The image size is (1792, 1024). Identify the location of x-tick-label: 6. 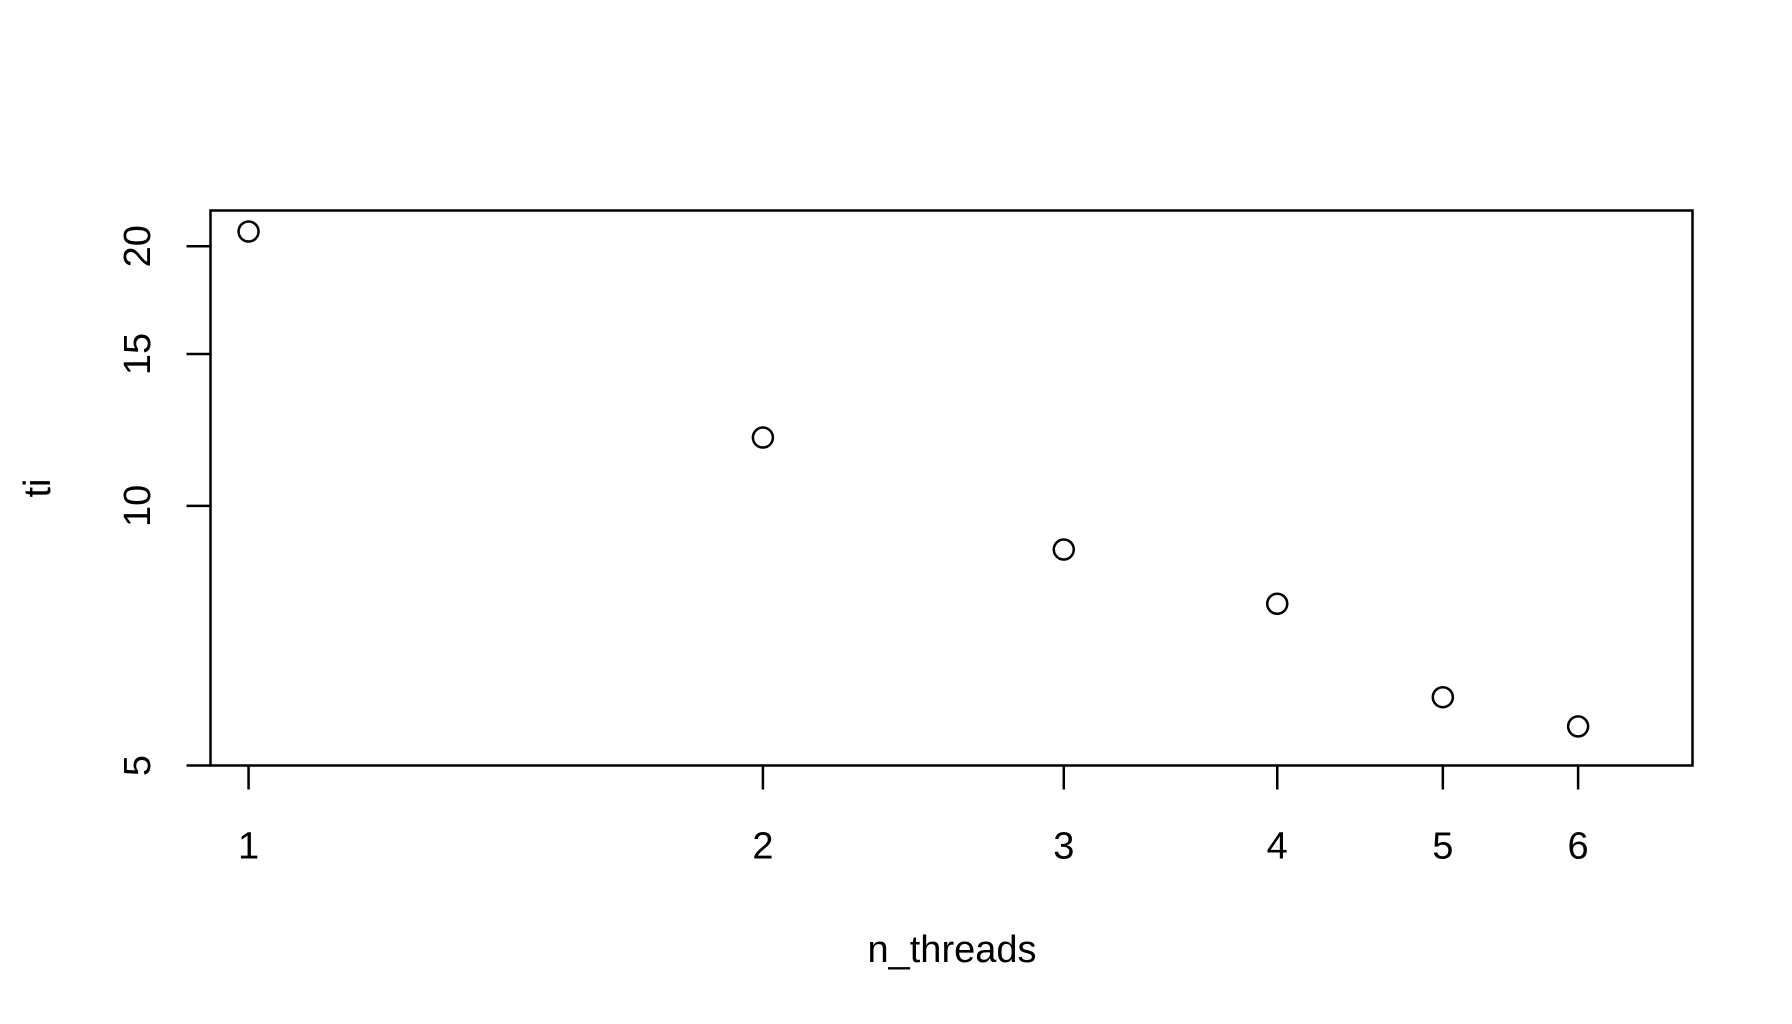
(1578, 847).